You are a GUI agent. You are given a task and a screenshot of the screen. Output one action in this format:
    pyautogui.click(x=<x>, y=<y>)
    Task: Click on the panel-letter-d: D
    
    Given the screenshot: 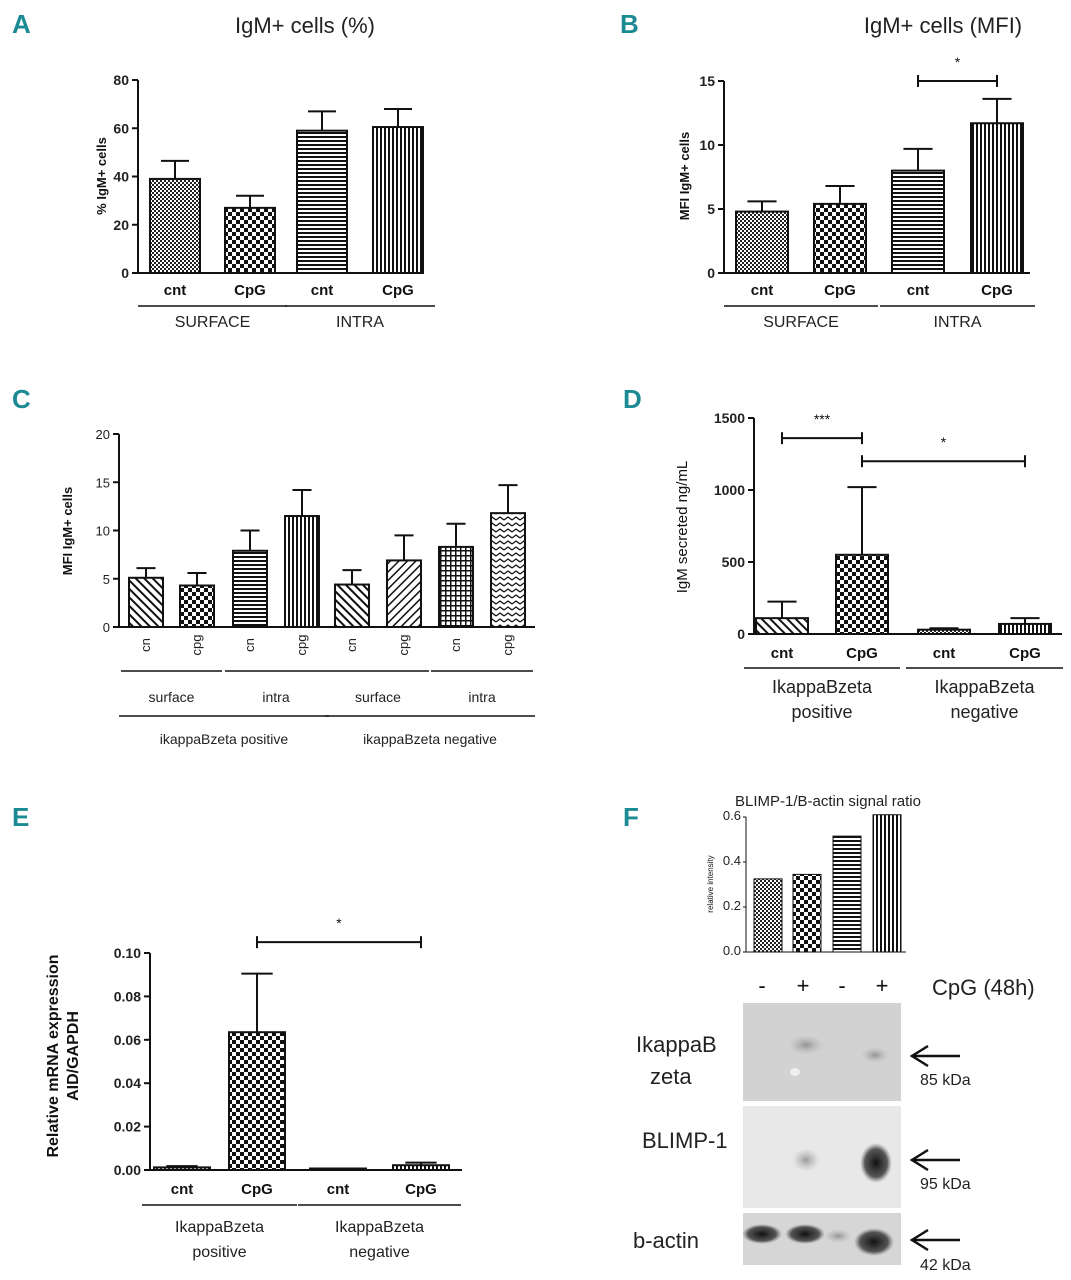 What is the action you would take?
    pyautogui.click(x=632, y=399)
    